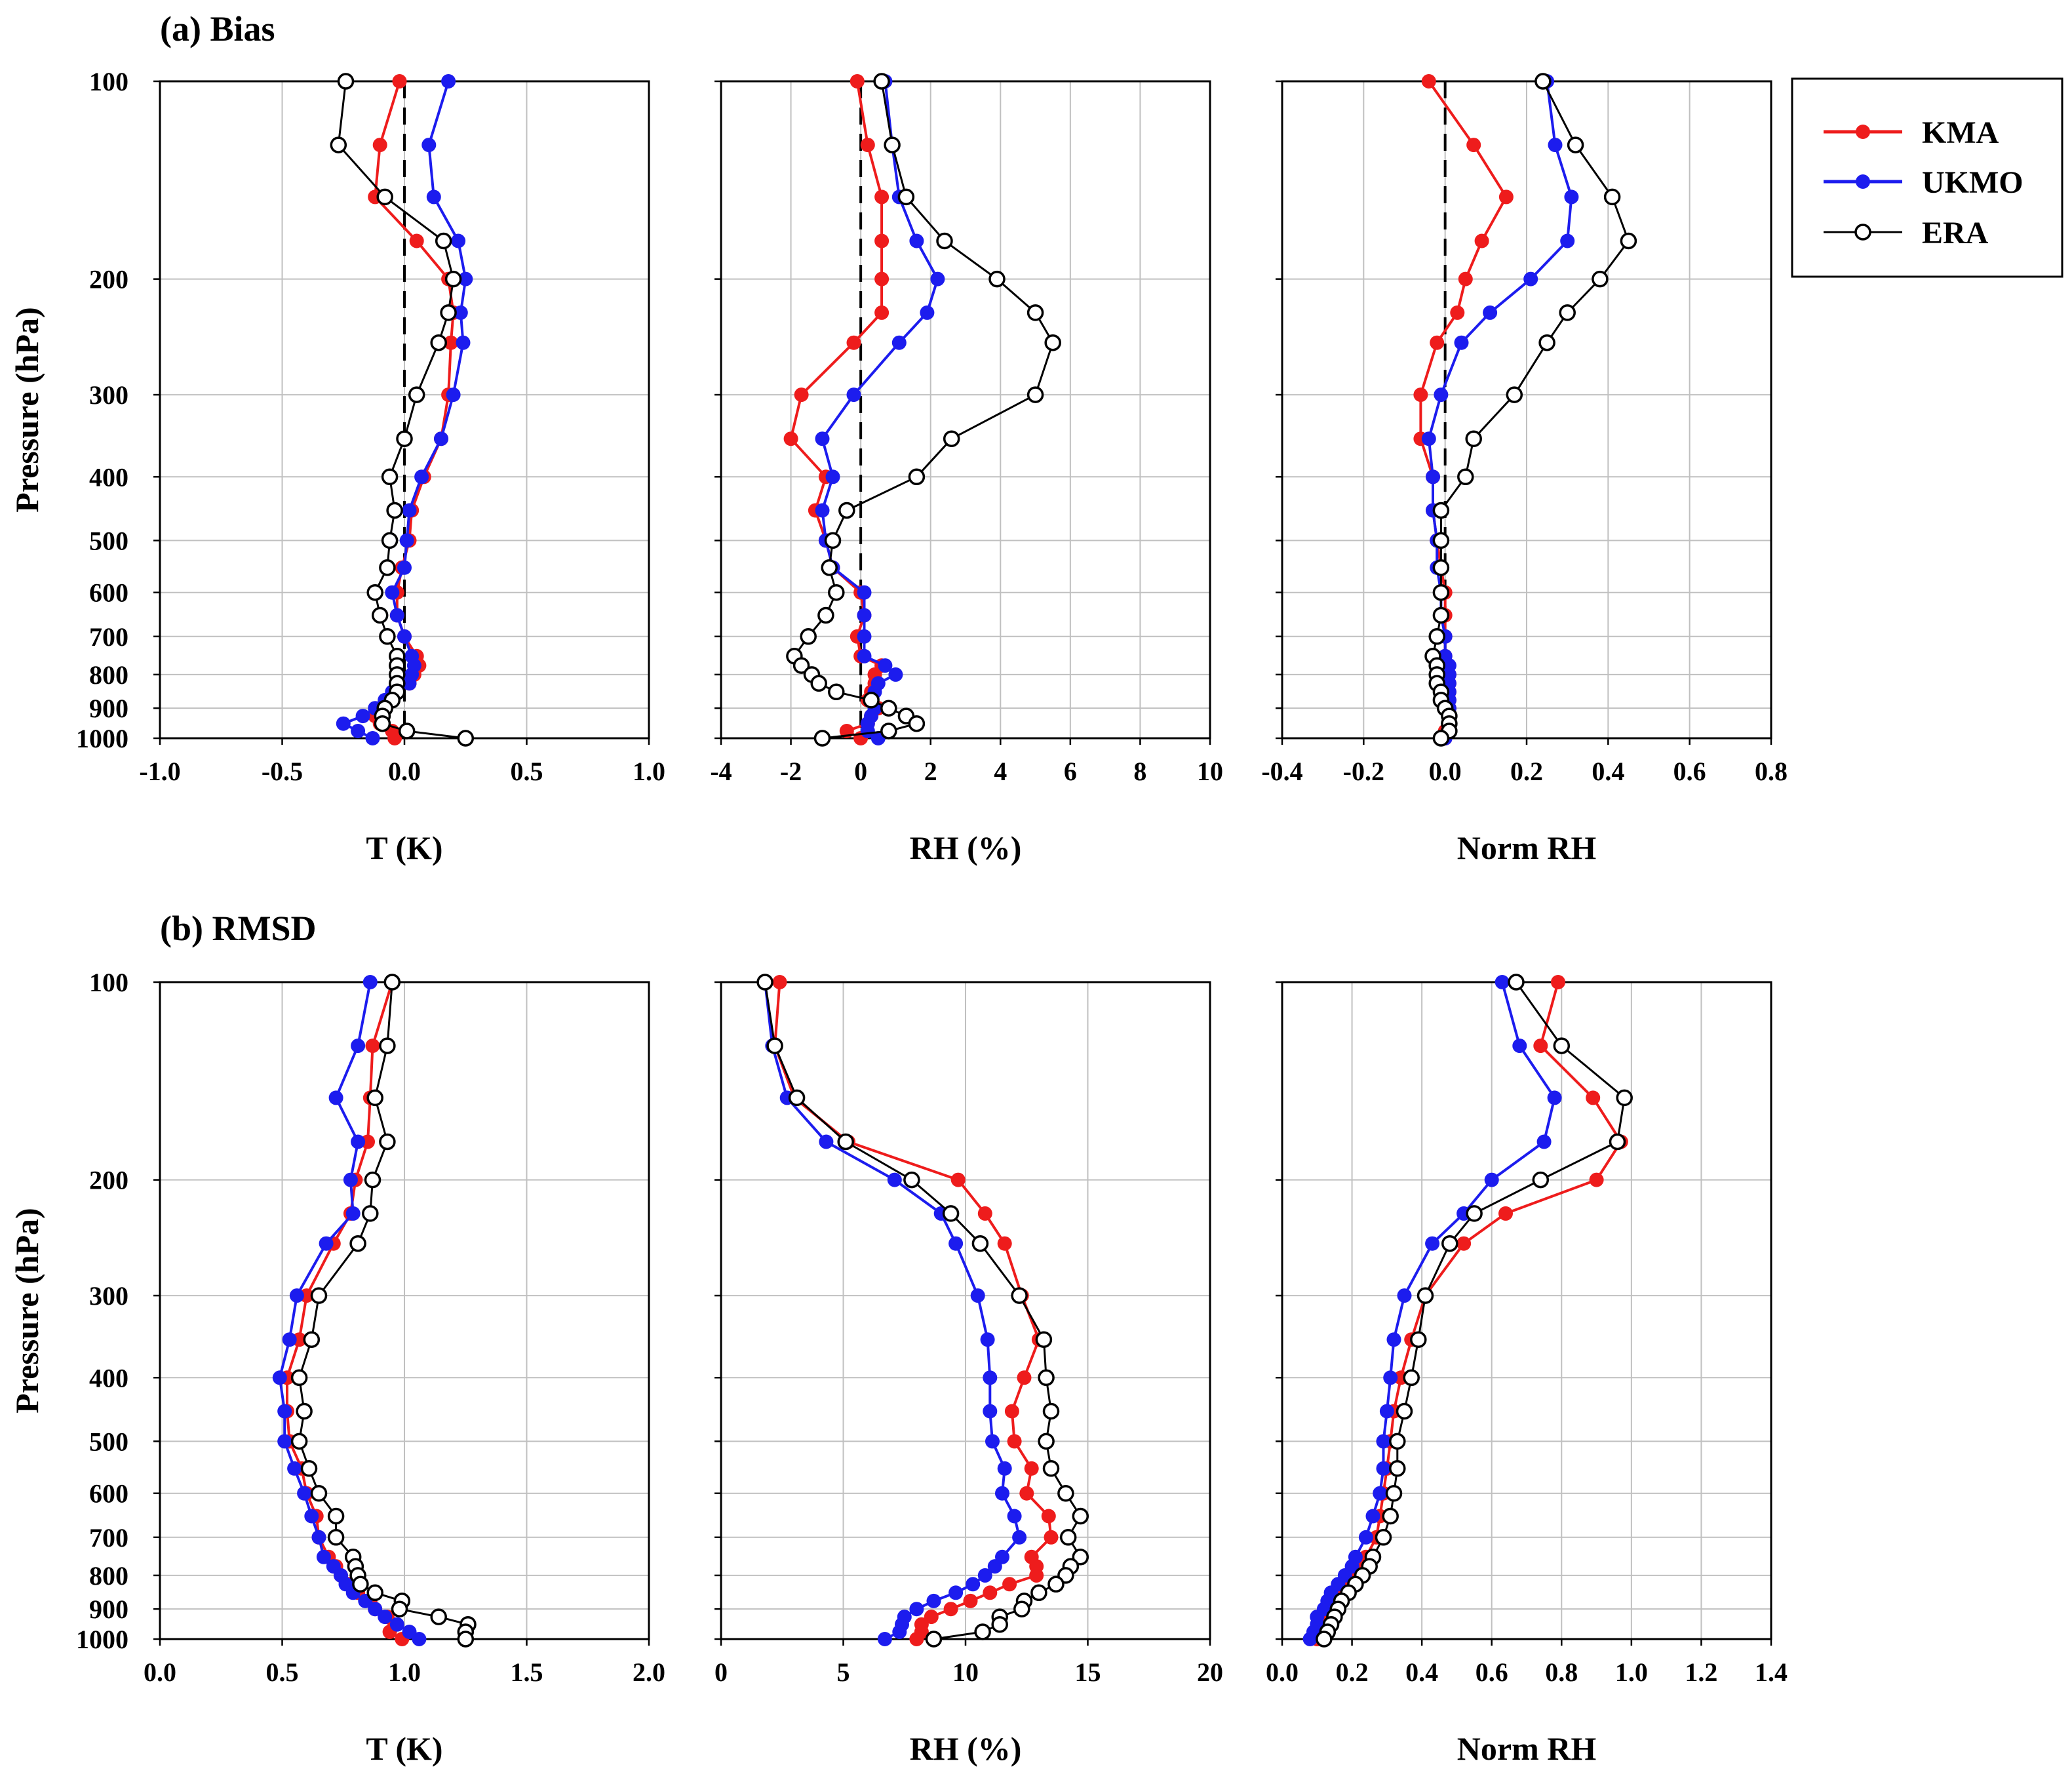 This screenshot has height=1782, width=2072. Describe the element at coordinates (108, 1576) in the screenshot. I see `y-tick-label: 800` at that location.